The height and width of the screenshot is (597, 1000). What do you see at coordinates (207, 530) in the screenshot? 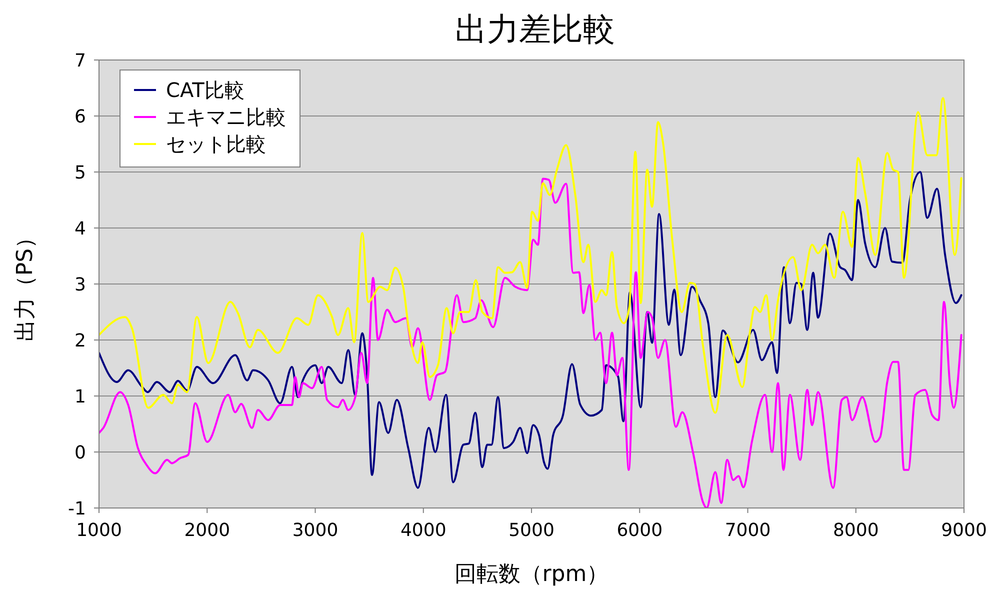
I see `x-tick-label: 2000` at bounding box center [207, 530].